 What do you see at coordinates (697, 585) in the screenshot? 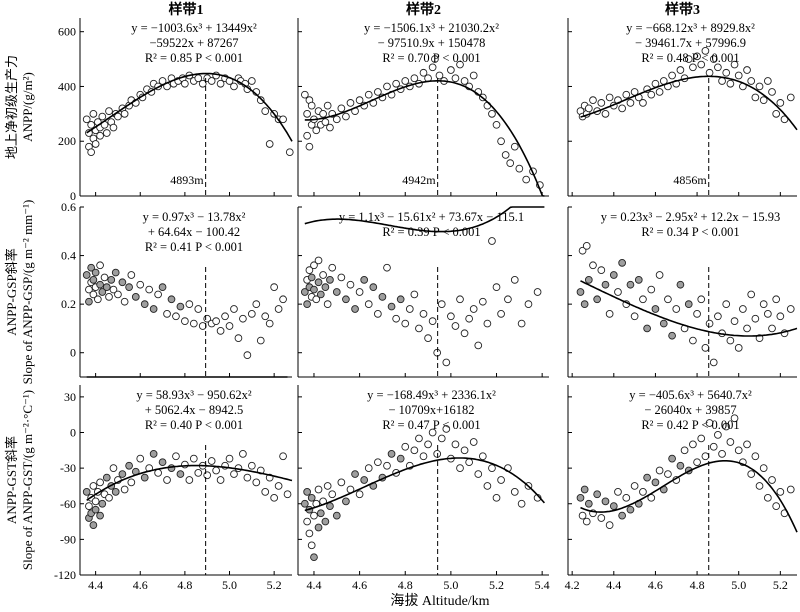
I see `x-tick-label: 4.8` at bounding box center [697, 585].